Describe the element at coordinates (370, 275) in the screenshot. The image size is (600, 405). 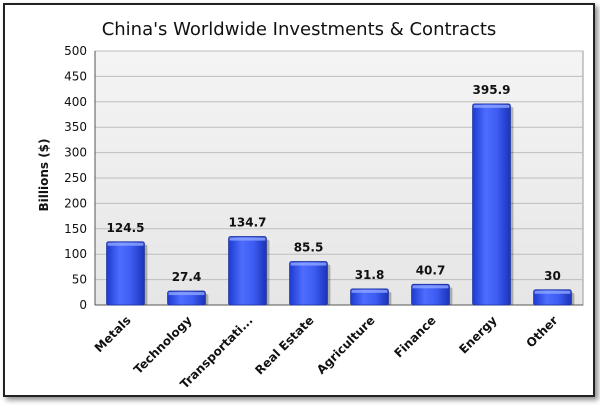
I see `data-label: 31.8` at that location.